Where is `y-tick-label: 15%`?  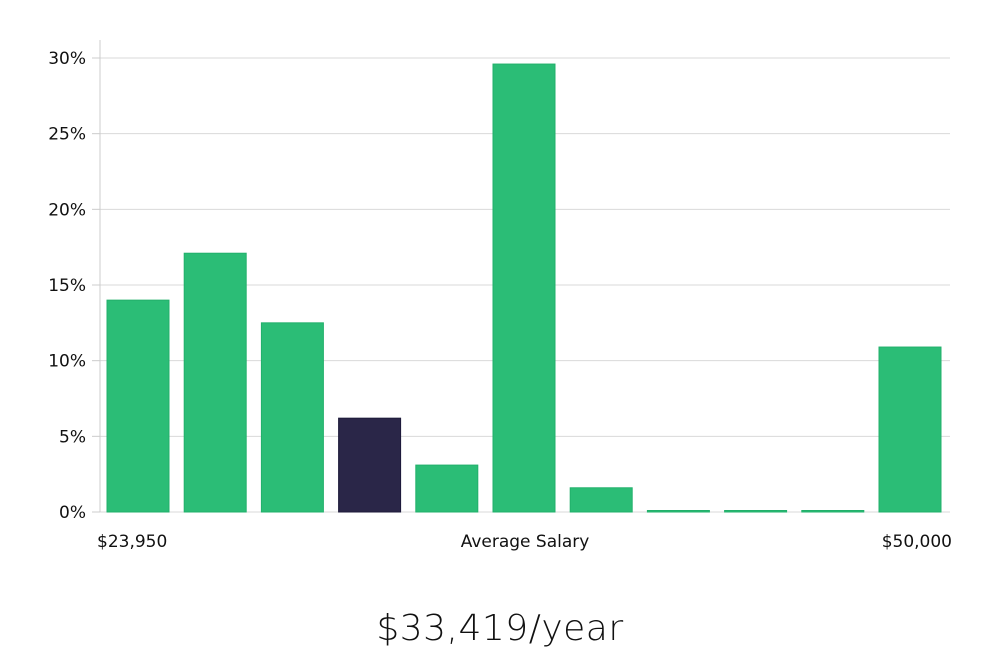 y-tick-label: 15% is located at coordinates (67, 286).